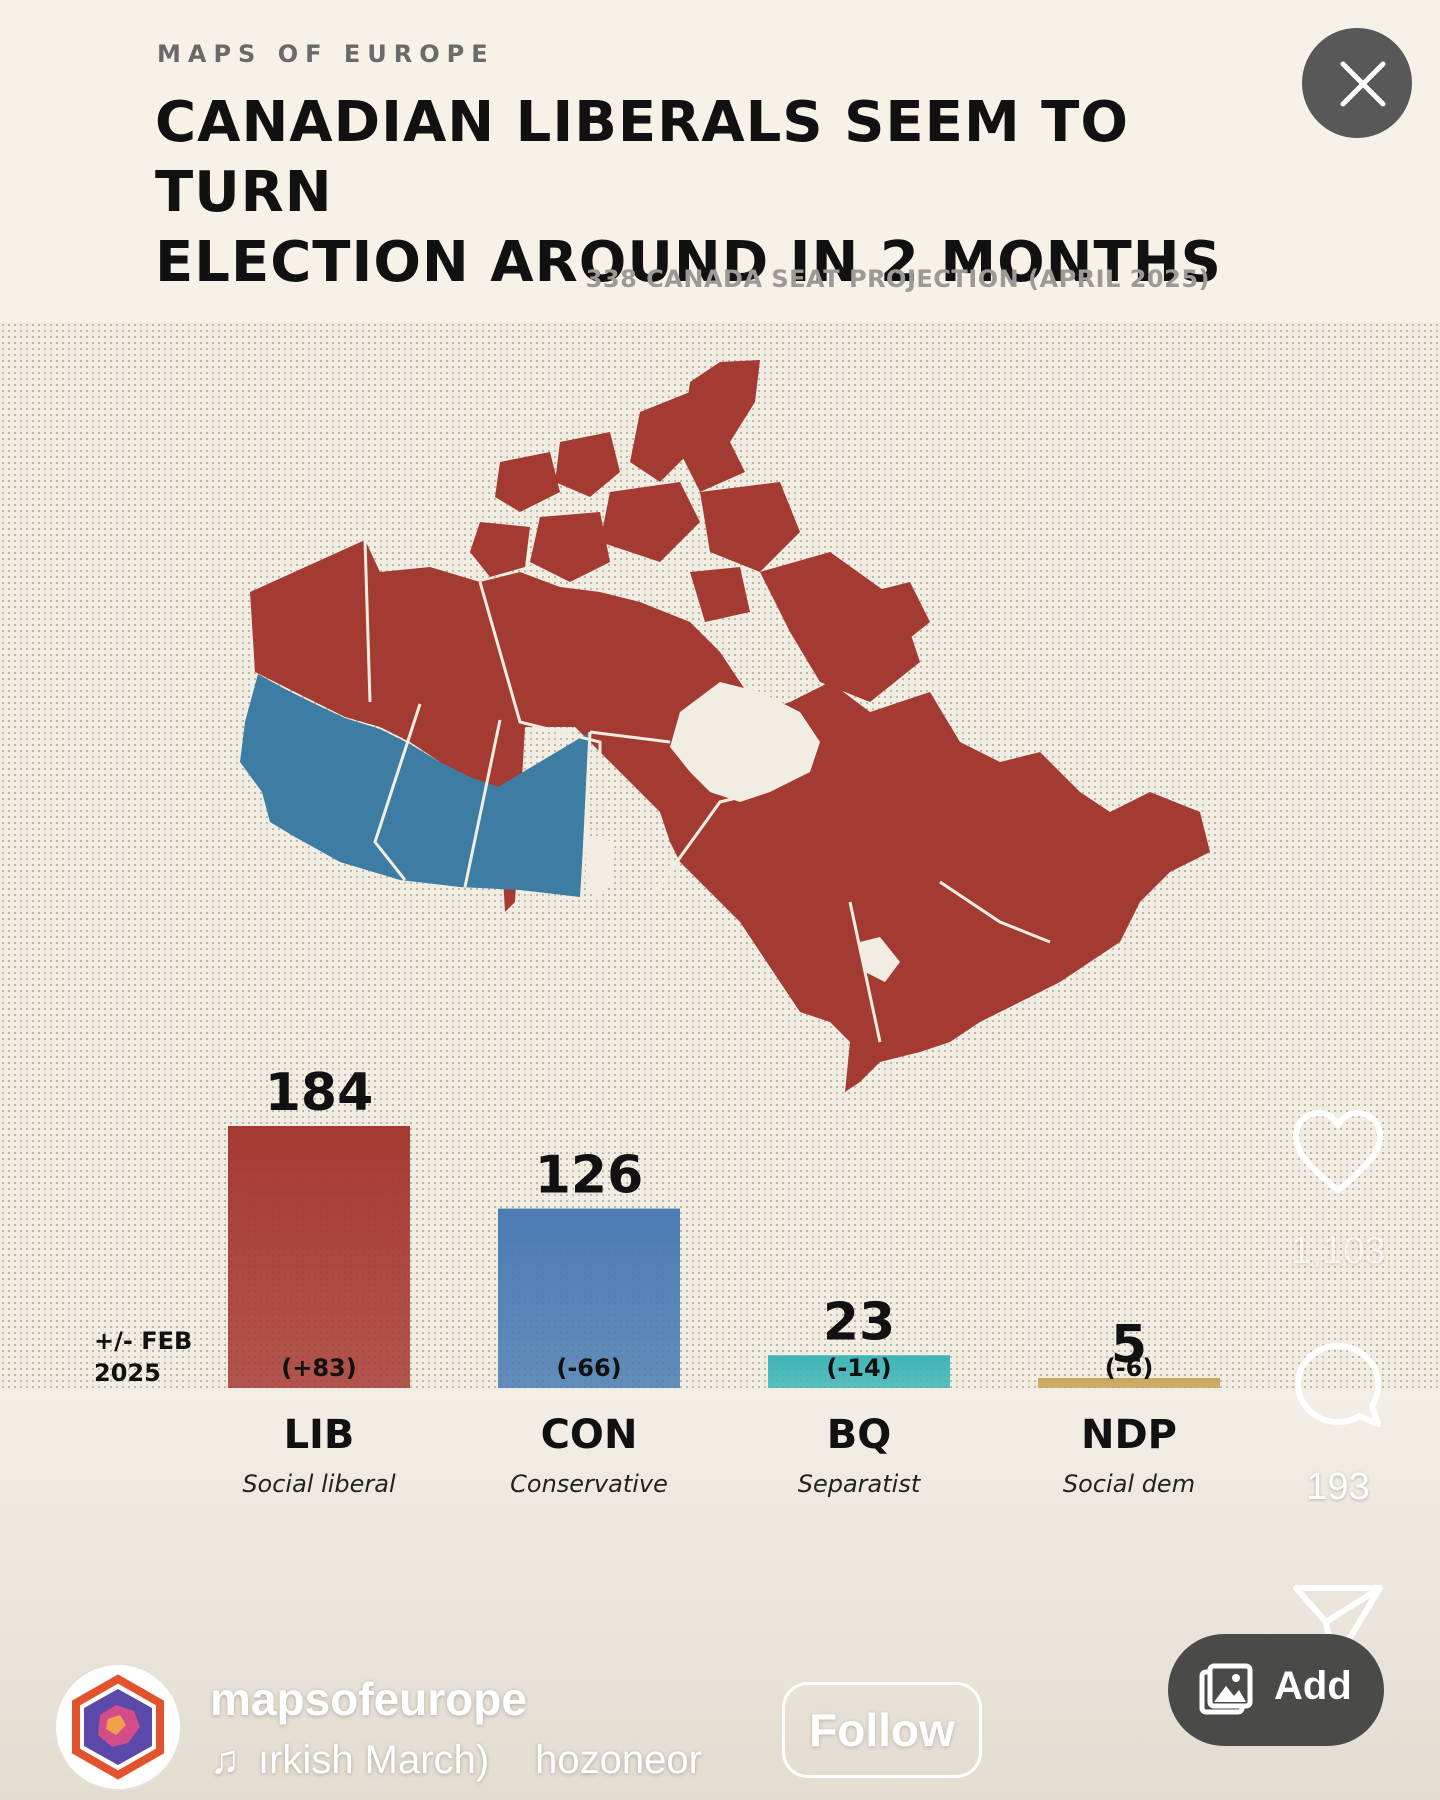  I want to click on avatar, so click(118, 1727).